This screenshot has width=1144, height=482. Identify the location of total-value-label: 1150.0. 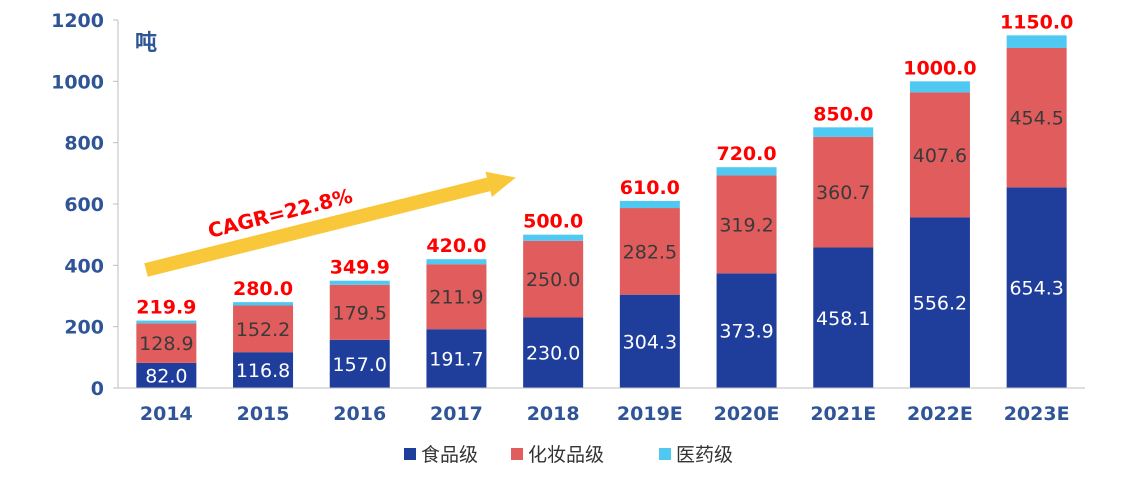
(1036, 22).